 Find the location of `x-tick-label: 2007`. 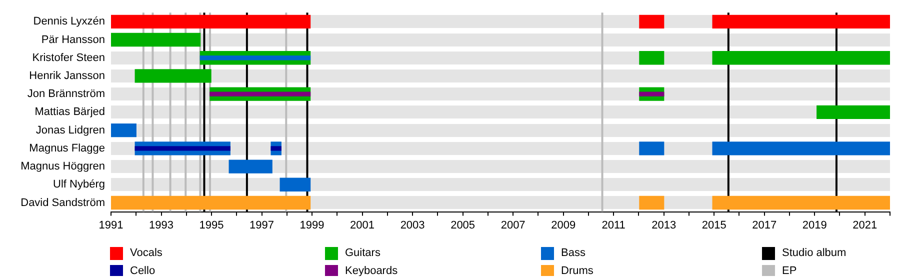

x-tick-label: 2007 is located at coordinates (513, 225).